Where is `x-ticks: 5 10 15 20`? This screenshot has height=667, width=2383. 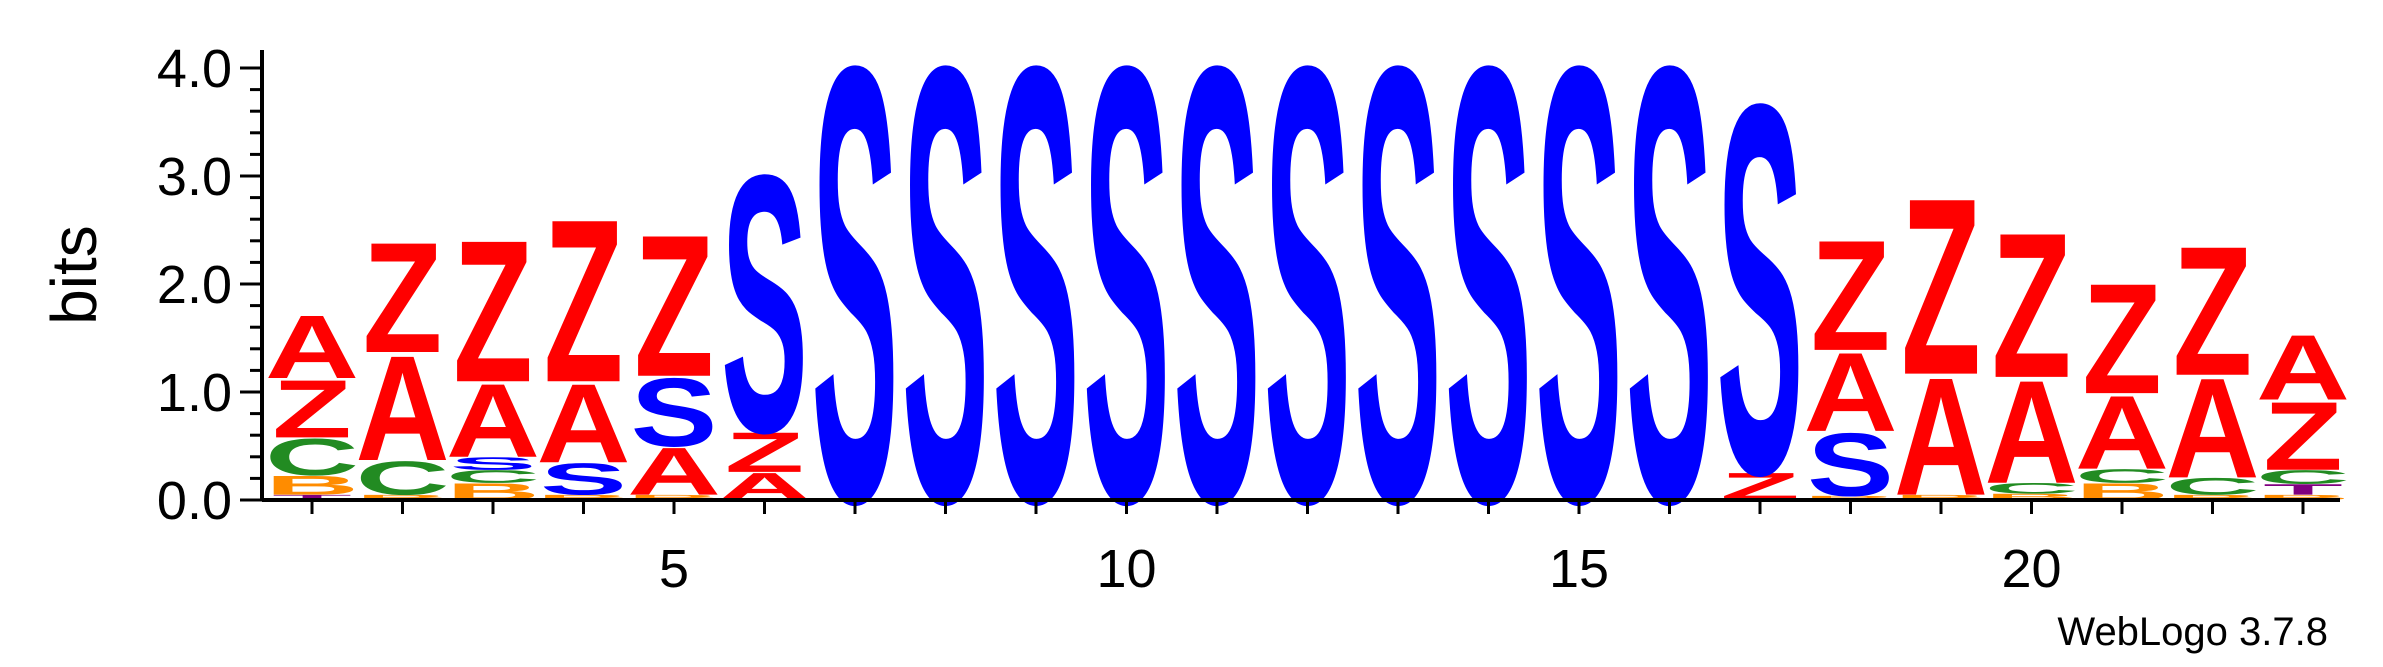 x-ticks: 5 10 15 20 is located at coordinates (1307, 549).